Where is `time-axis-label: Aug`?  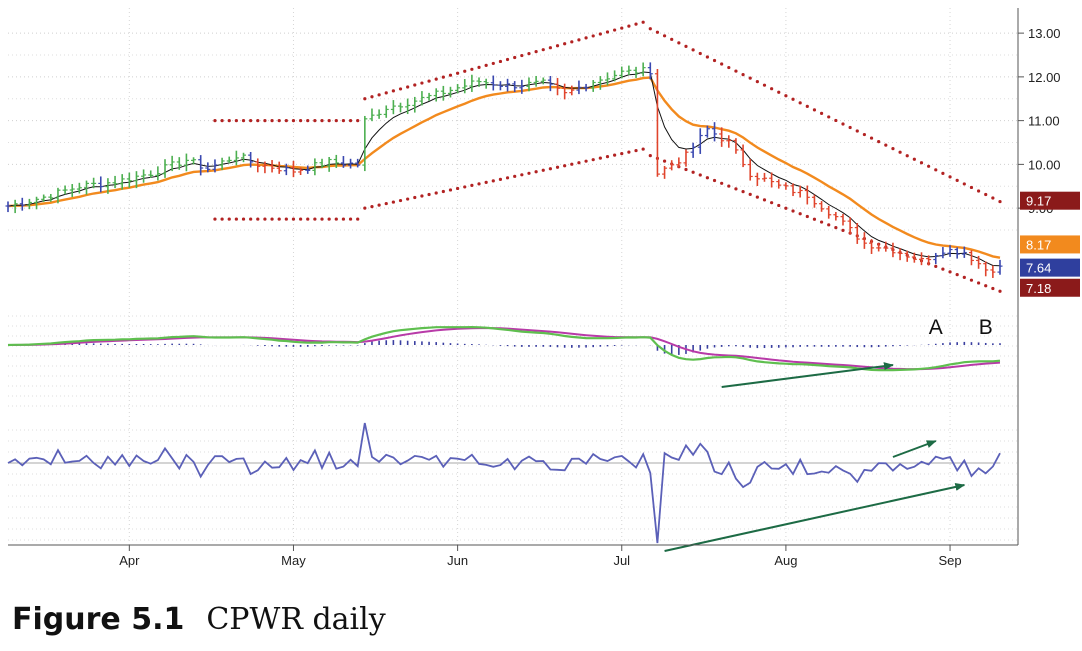 time-axis-label: Aug is located at coordinates (785, 560).